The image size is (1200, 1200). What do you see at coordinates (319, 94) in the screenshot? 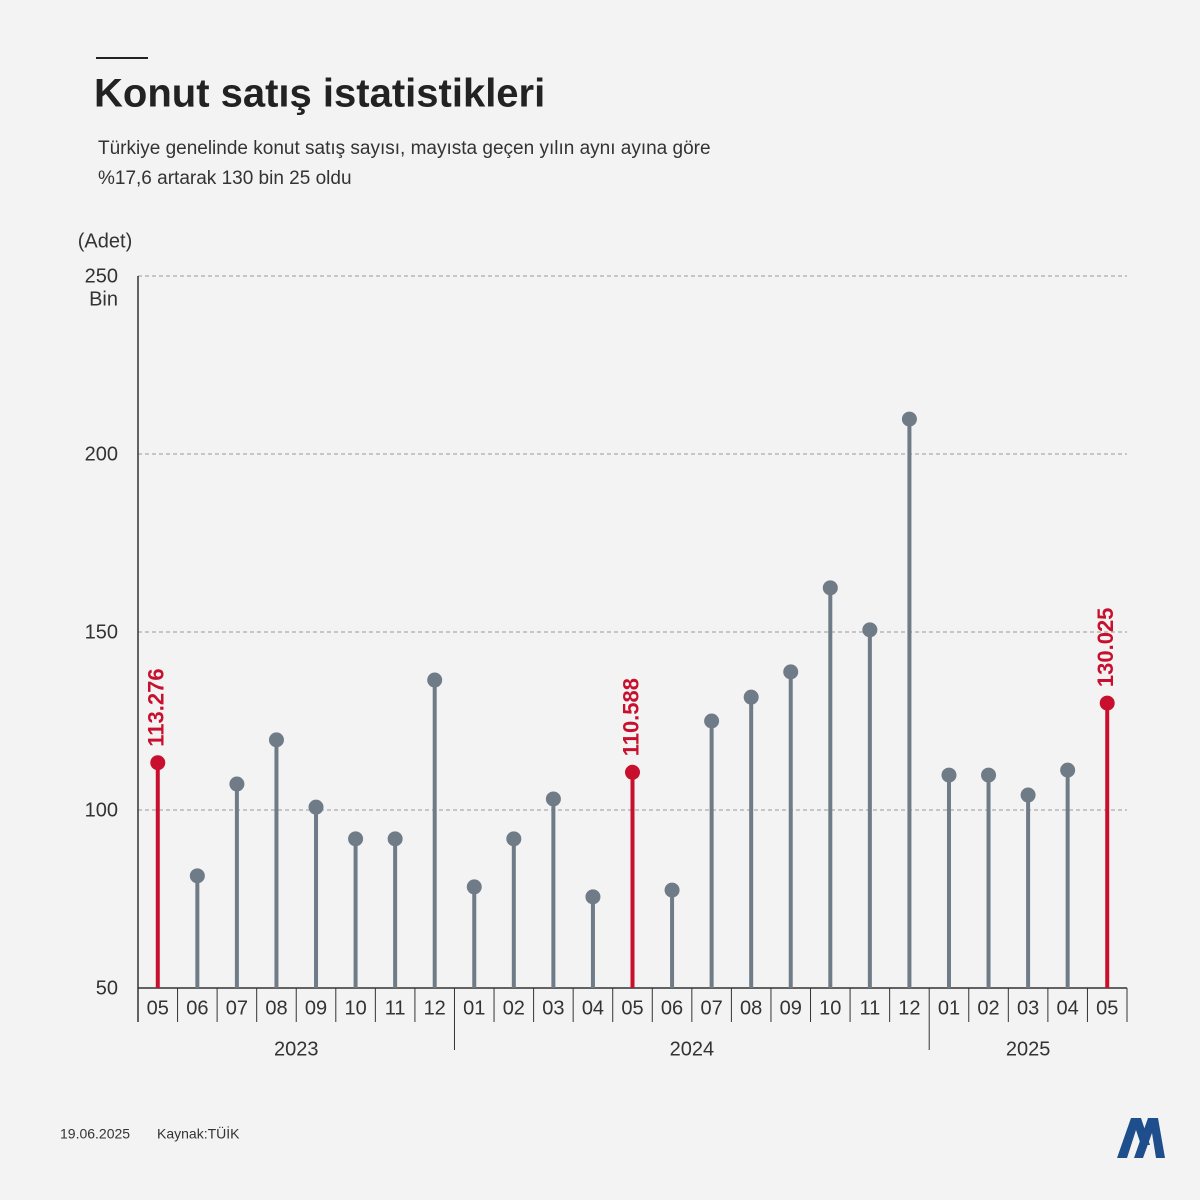
I see `chart-title: Konut satış istatistikleri` at bounding box center [319, 94].